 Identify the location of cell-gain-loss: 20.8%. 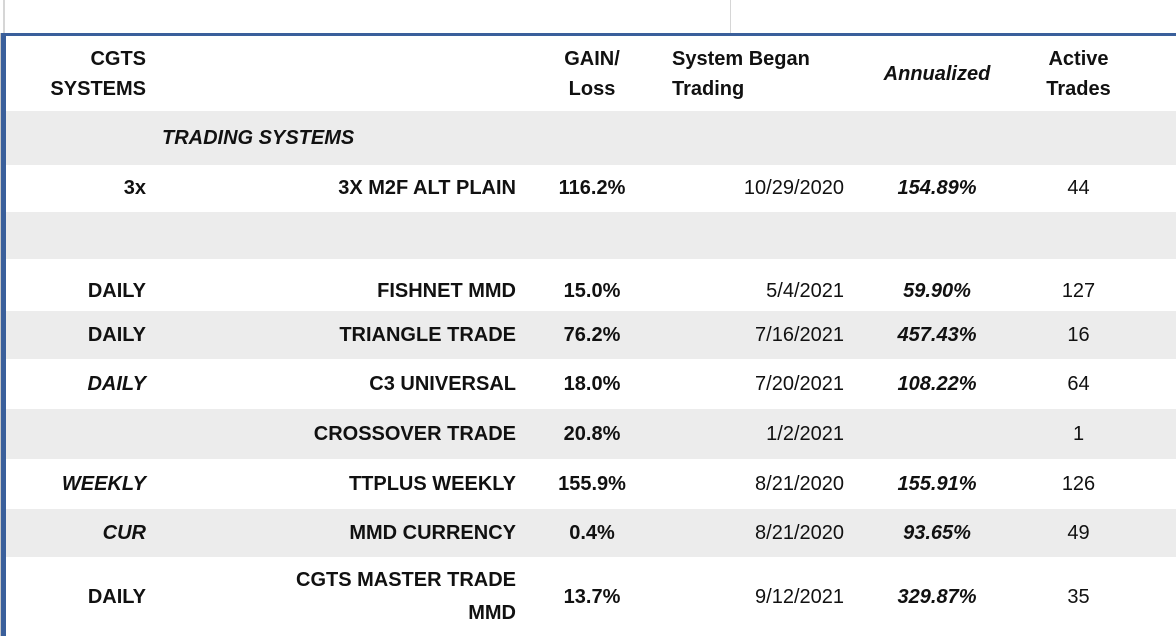
(592, 433).